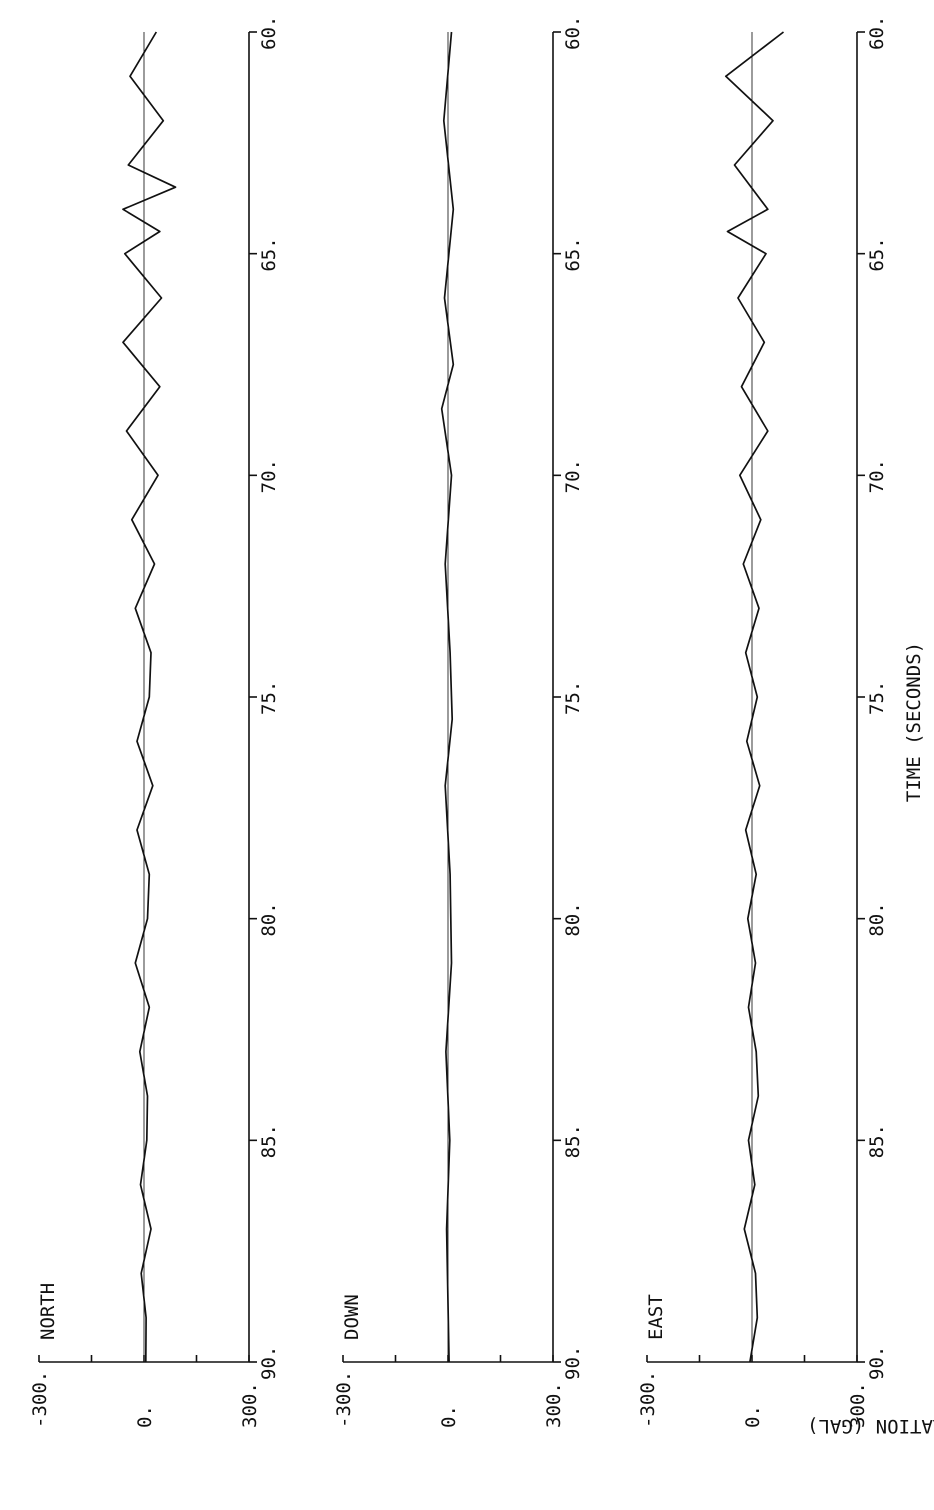 The width and height of the screenshot is (934, 1510). I want to click on x-axis-label: TIME (SECONDS), so click(914, 722).